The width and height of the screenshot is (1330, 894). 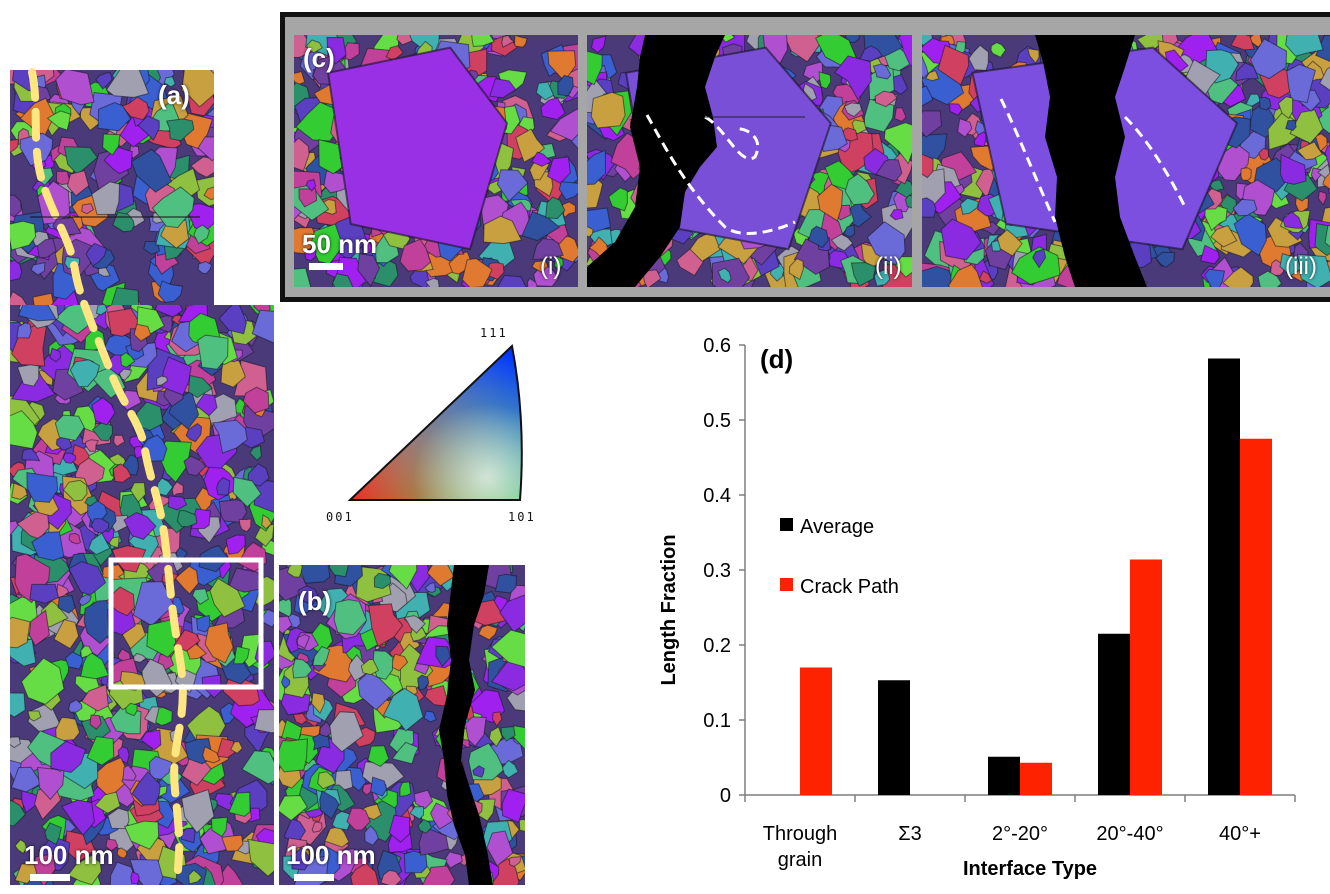 What do you see at coordinates (800, 834) in the screenshot?
I see `x-tick-label: Through` at bounding box center [800, 834].